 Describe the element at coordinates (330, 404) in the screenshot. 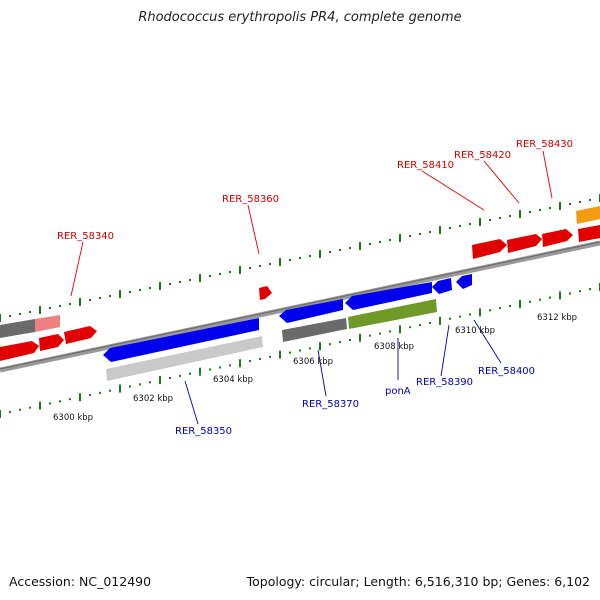

I see `gene-label-reverse: RER_58370` at that location.